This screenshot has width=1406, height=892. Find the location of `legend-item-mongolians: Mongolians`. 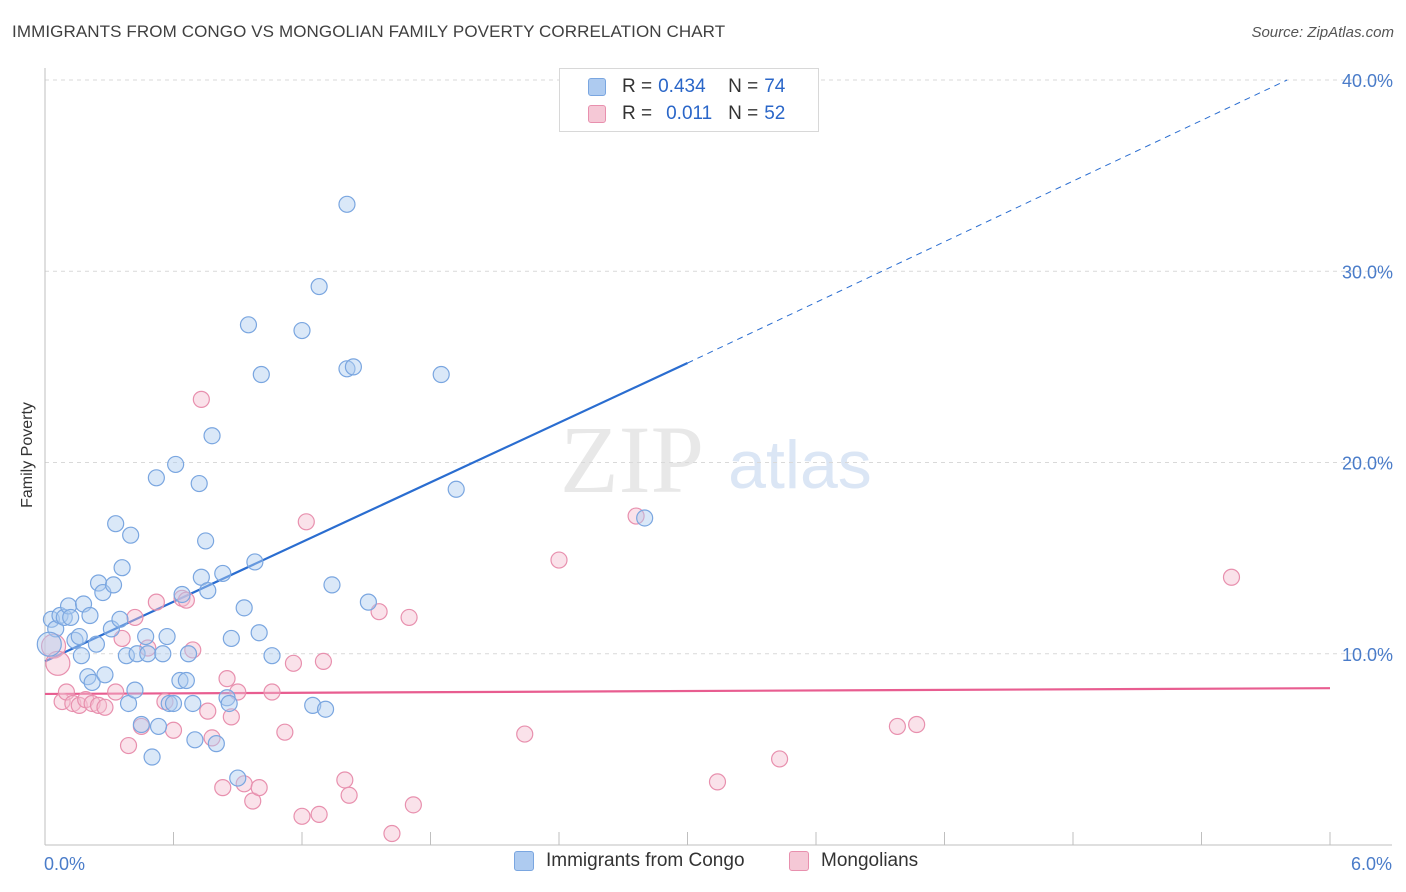

legend-item-mongolians: Mongolians is located at coordinates (853, 861).